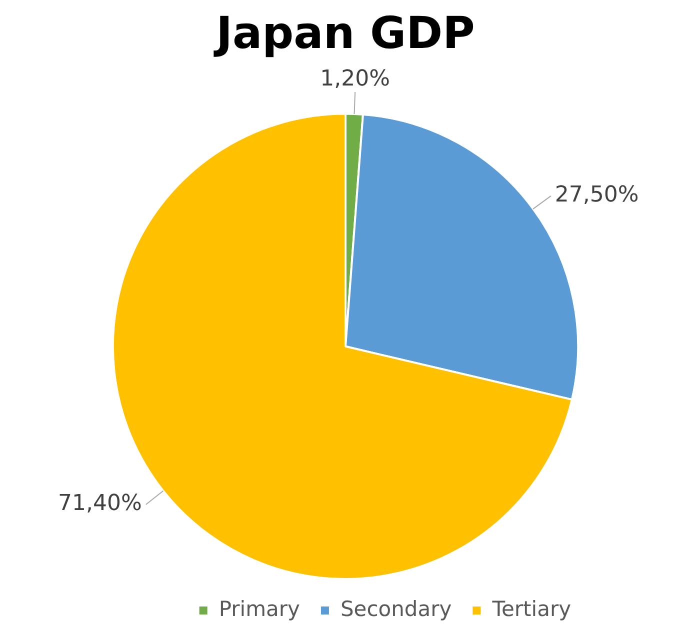  What do you see at coordinates (396, 608) in the screenshot?
I see `legend-label: Secondary` at bounding box center [396, 608].